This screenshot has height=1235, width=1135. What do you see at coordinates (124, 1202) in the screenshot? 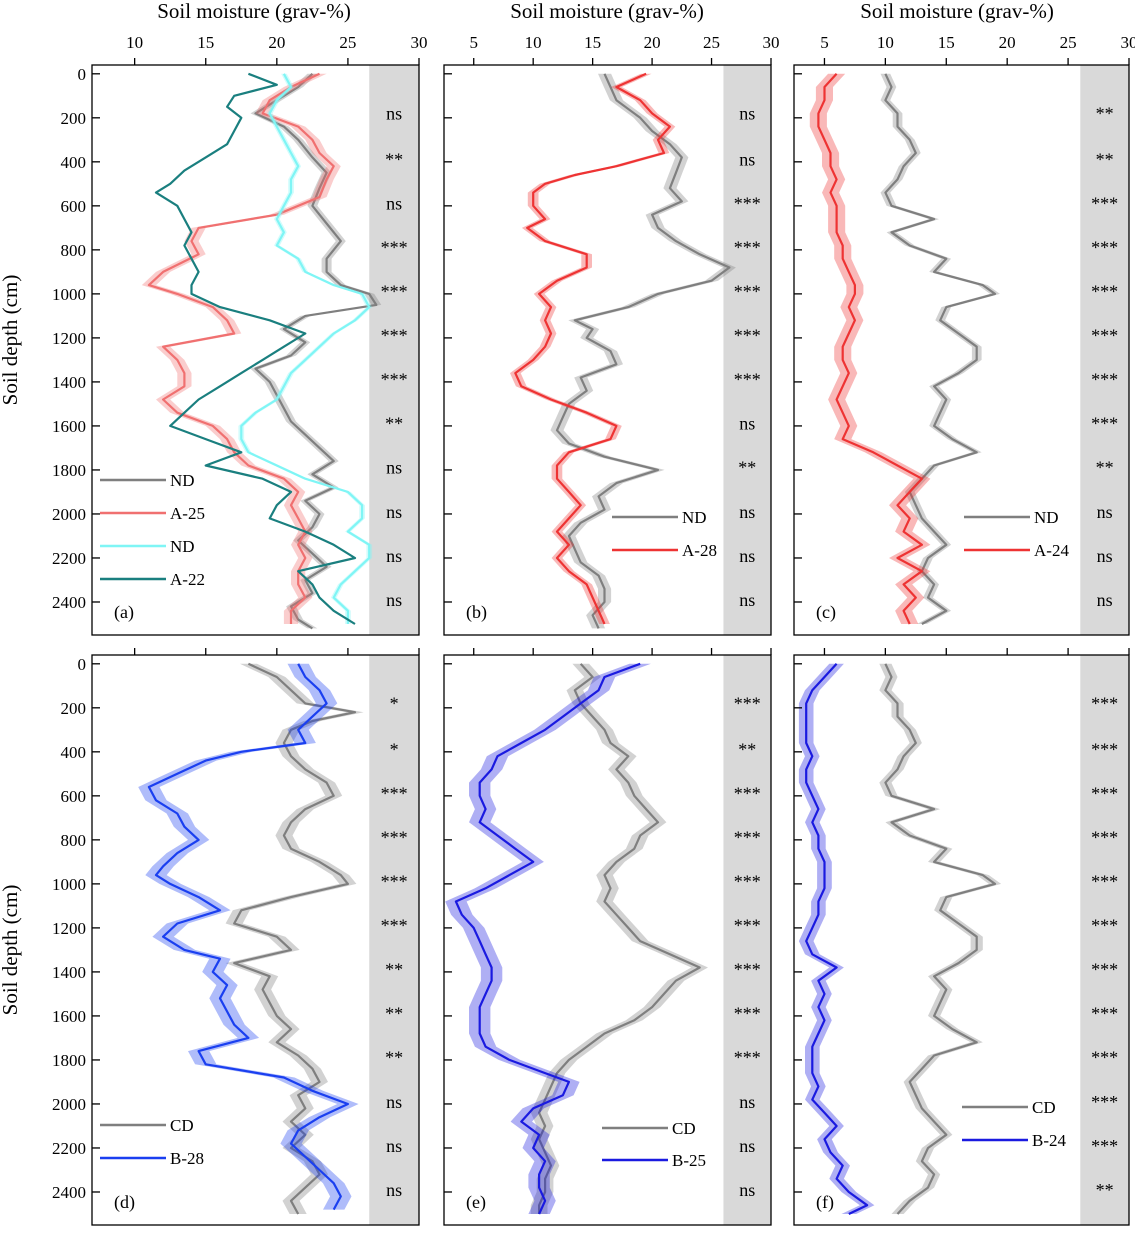
I see `panel-label: (d)` at bounding box center [124, 1202].